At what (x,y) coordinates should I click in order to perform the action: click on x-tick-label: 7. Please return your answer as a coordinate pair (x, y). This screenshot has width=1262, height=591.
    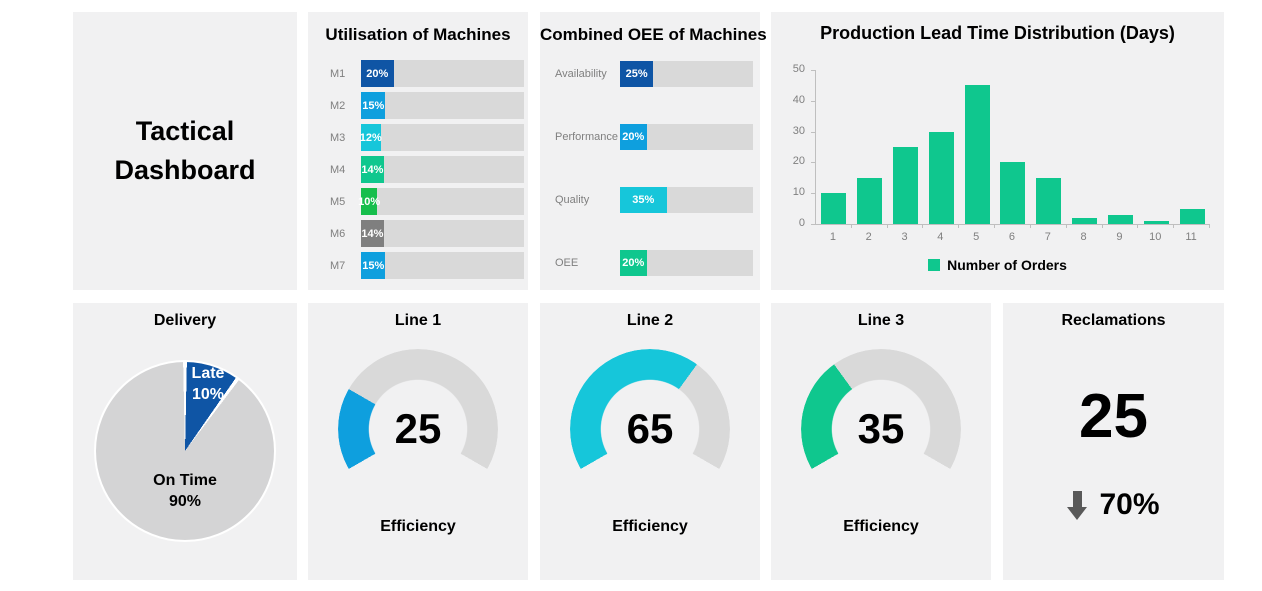
    Looking at the image, I should click on (1047, 237).